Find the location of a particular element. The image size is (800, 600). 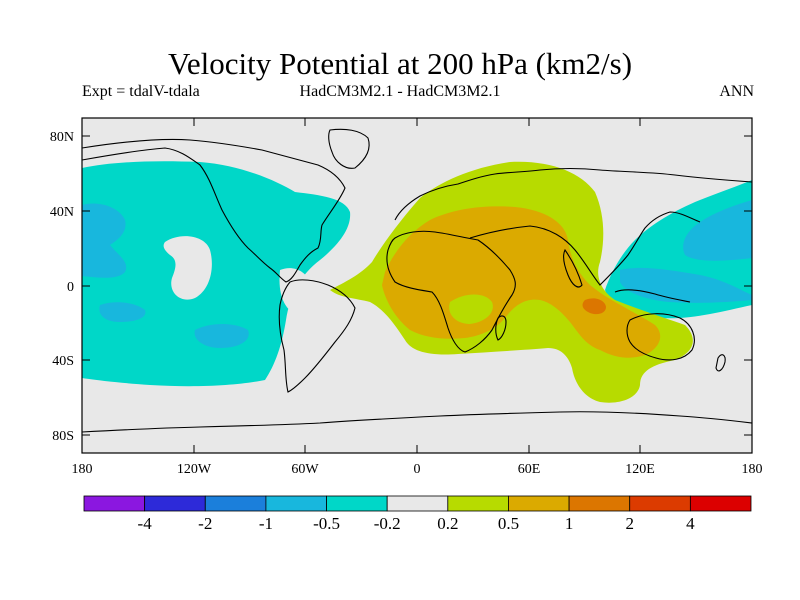

coast-new-zealand is located at coordinates (720, 363).